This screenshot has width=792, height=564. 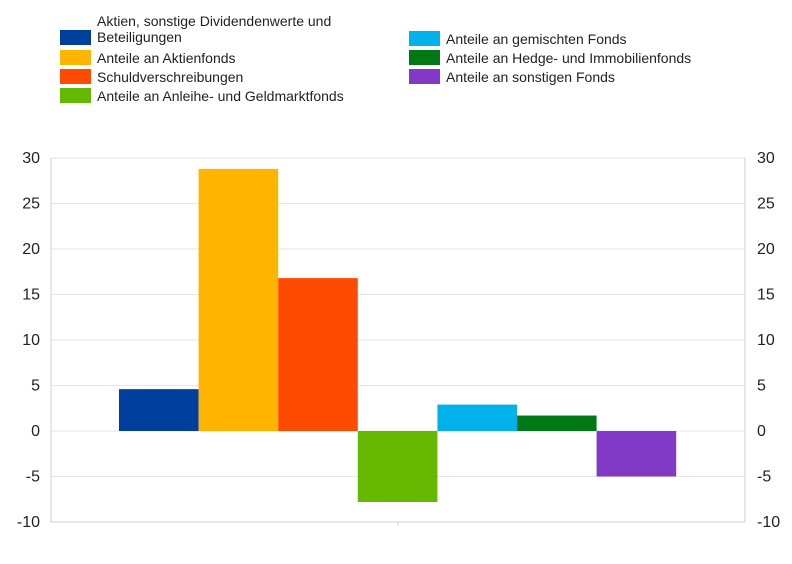 What do you see at coordinates (536, 39) in the screenshot?
I see `legend-label: Anteile an gemischten Fonds` at bounding box center [536, 39].